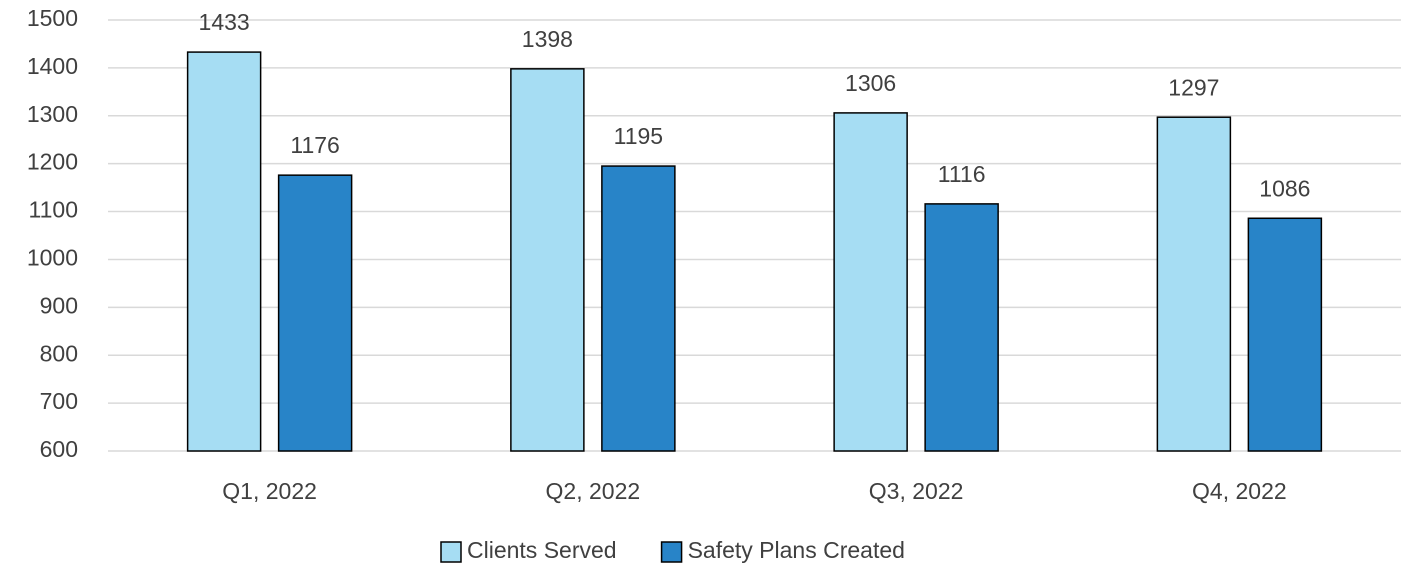 This screenshot has width=1409, height=571. I want to click on x-tick-label: Q2, 2022, so click(593, 491).